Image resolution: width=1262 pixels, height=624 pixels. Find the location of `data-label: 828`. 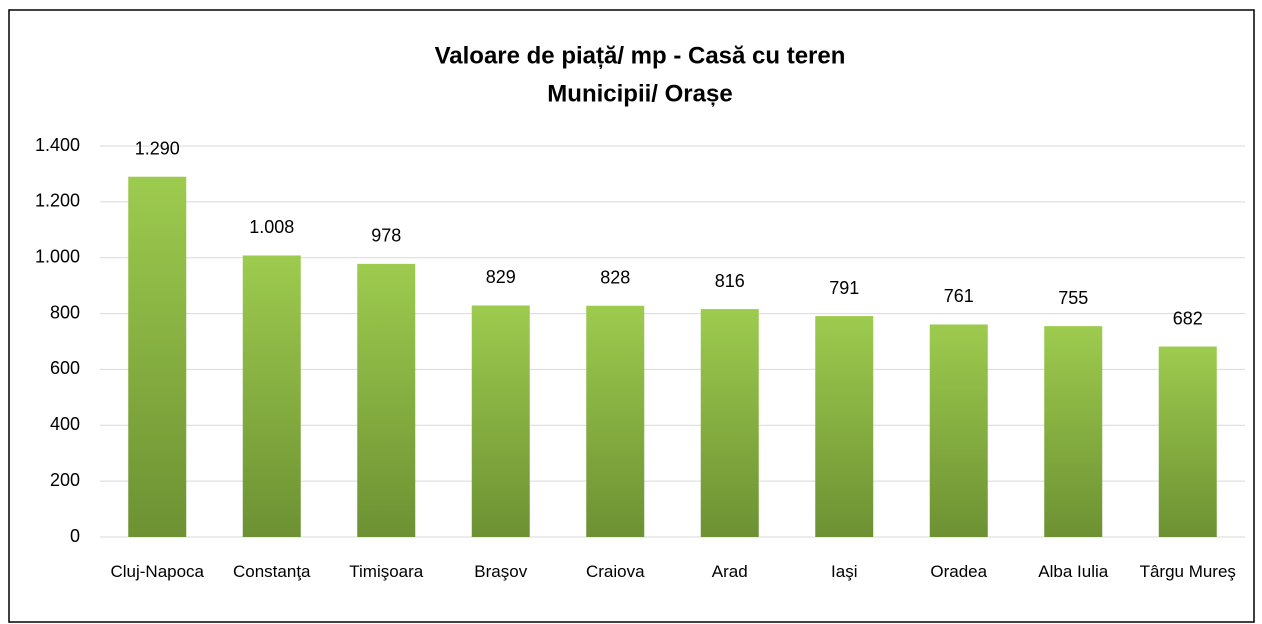

data-label: 828 is located at coordinates (615, 278).